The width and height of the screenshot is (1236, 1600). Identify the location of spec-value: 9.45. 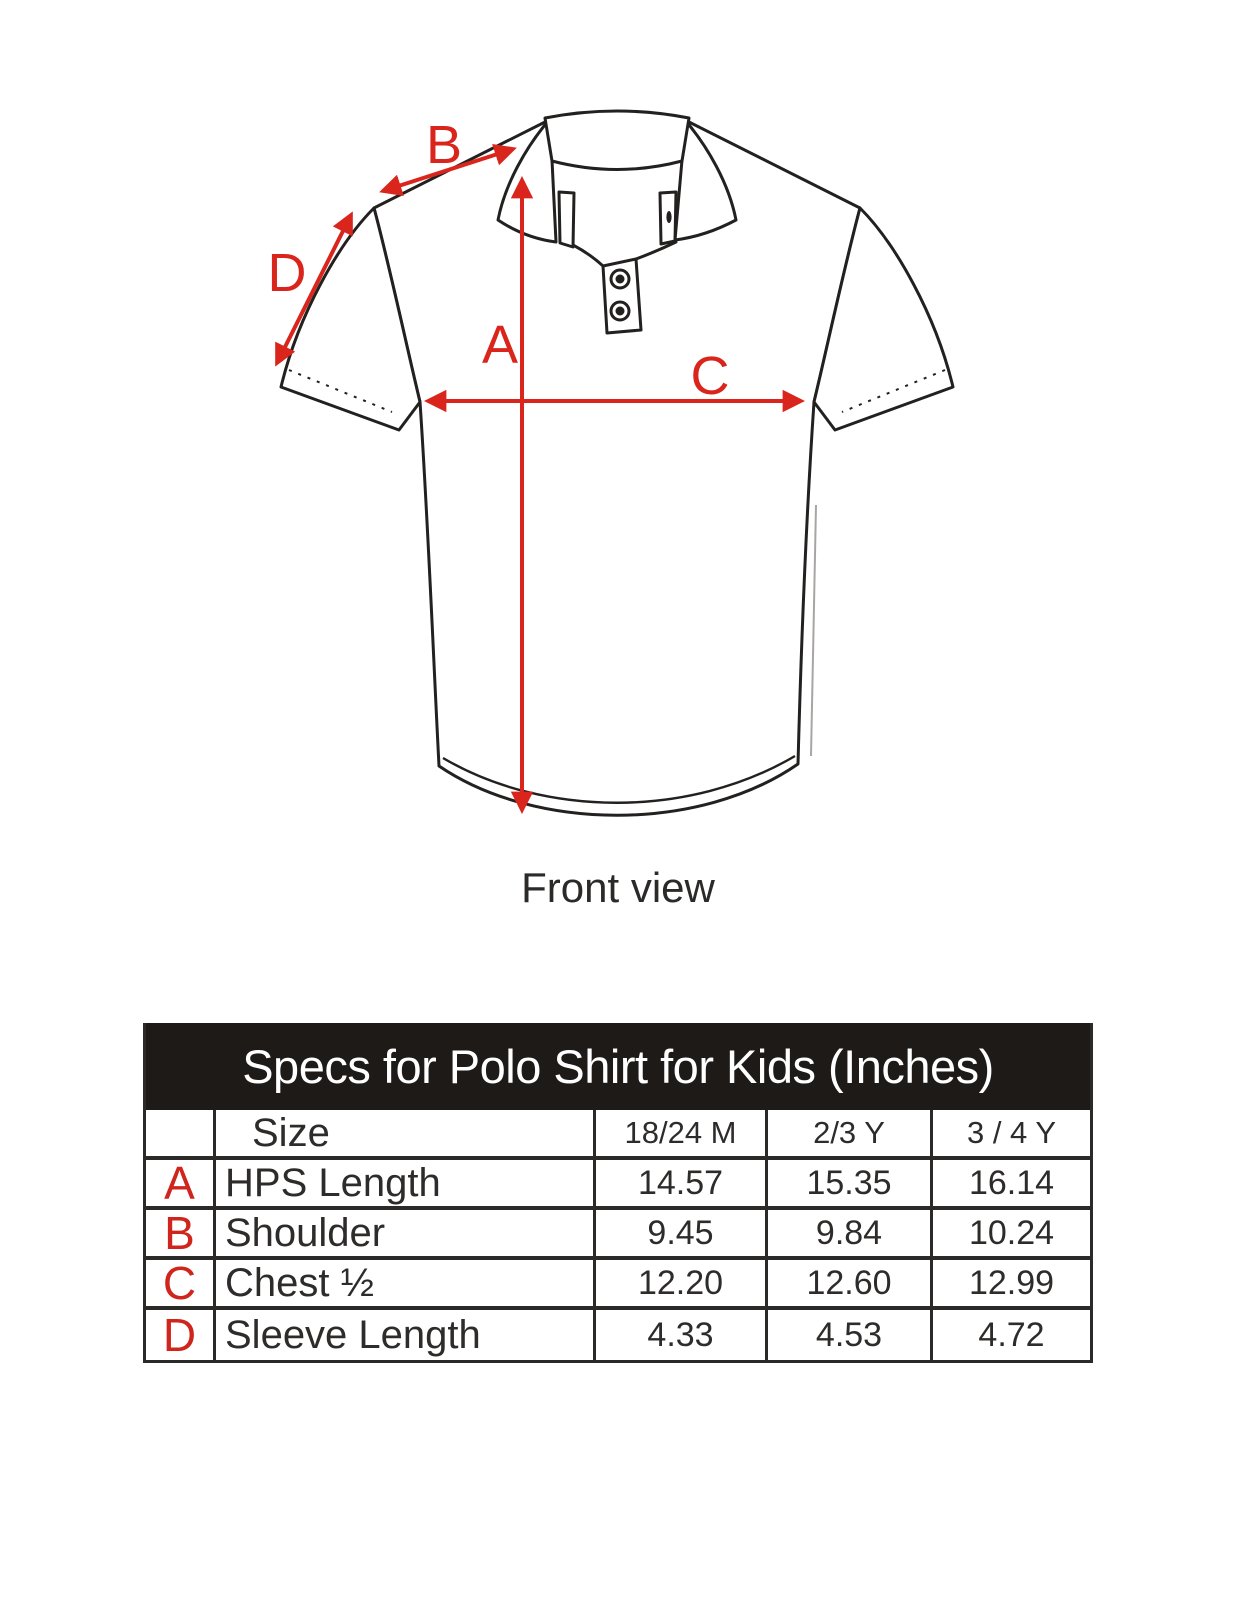
(682, 1235).